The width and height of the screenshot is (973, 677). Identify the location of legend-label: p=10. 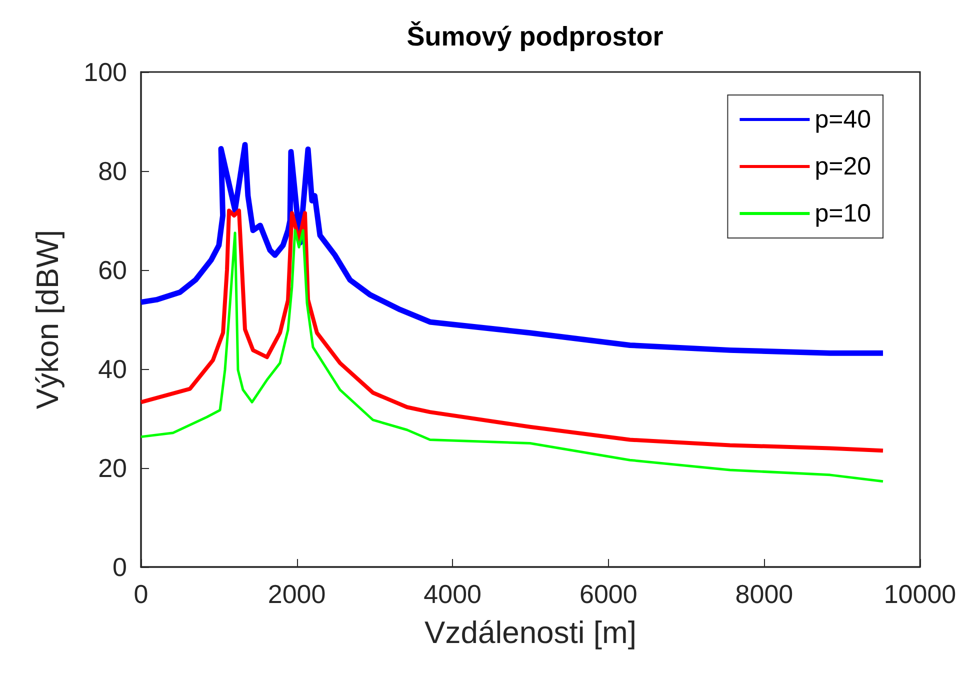
(842, 214).